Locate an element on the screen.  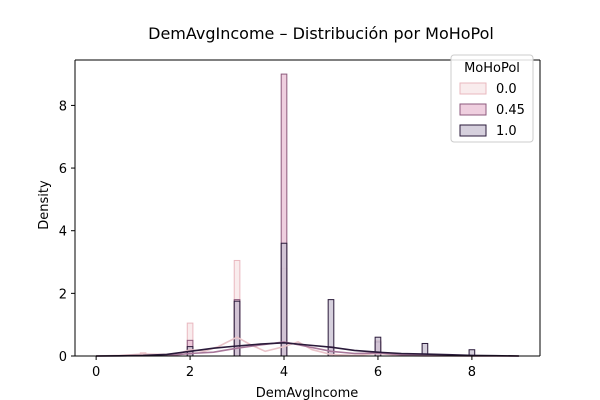
kde-line-1.0 is located at coordinates (307, 349).